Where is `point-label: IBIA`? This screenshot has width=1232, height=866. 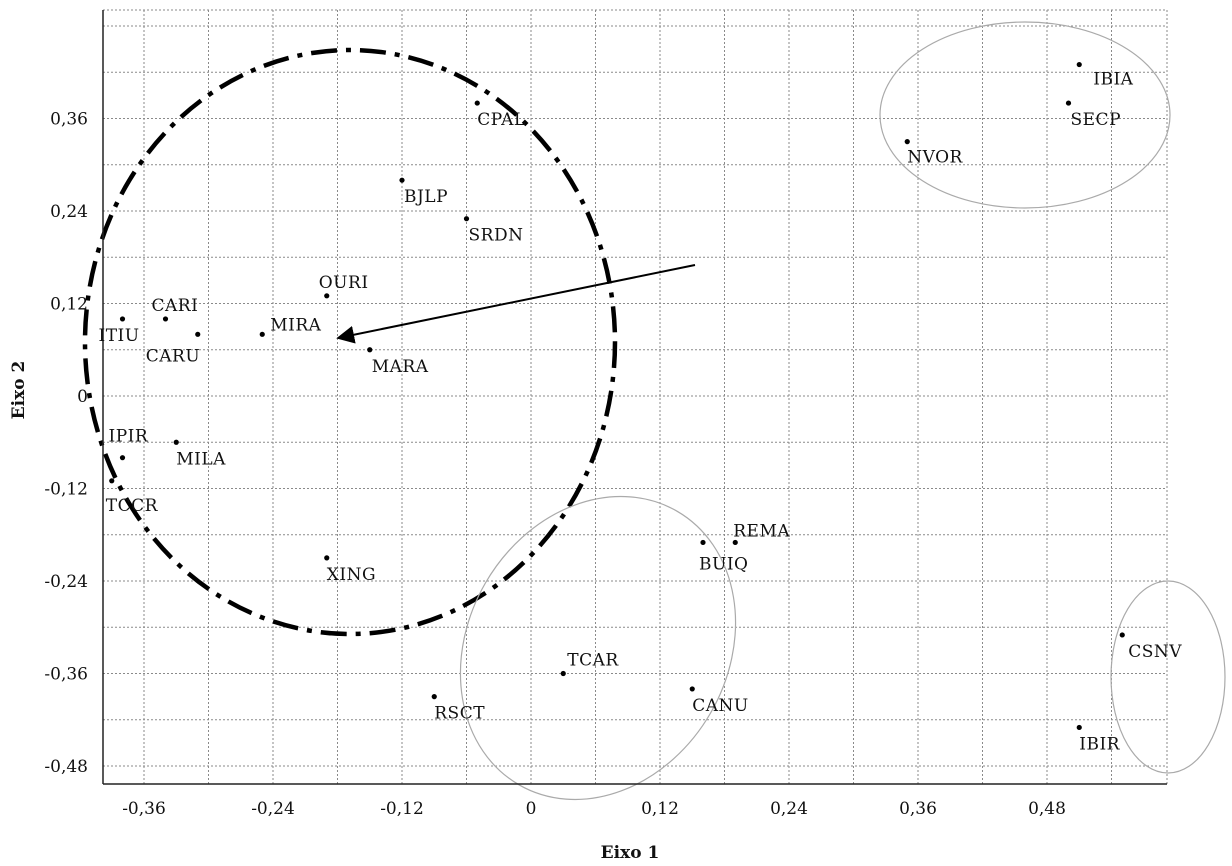 point-label: IBIA is located at coordinates (1113, 80).